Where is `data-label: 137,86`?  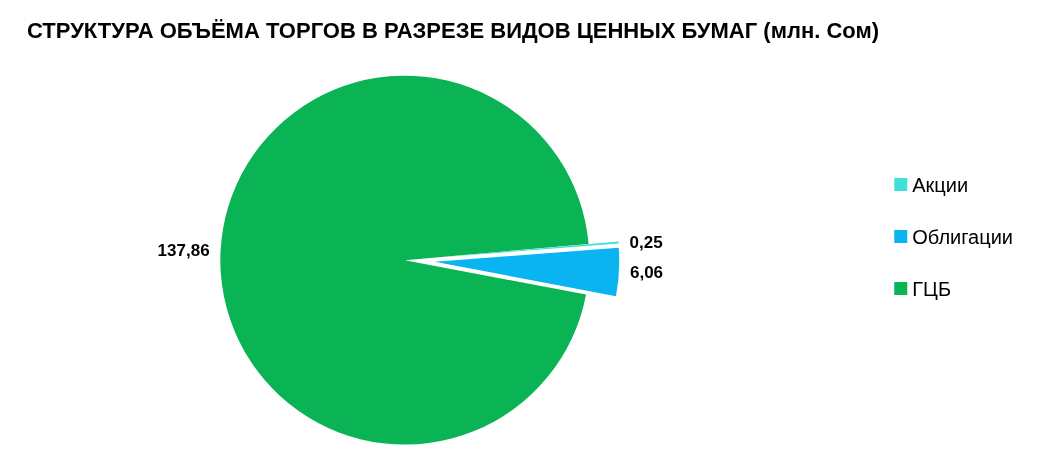 data-label: 137,86 is located at coordinates (183, 251).